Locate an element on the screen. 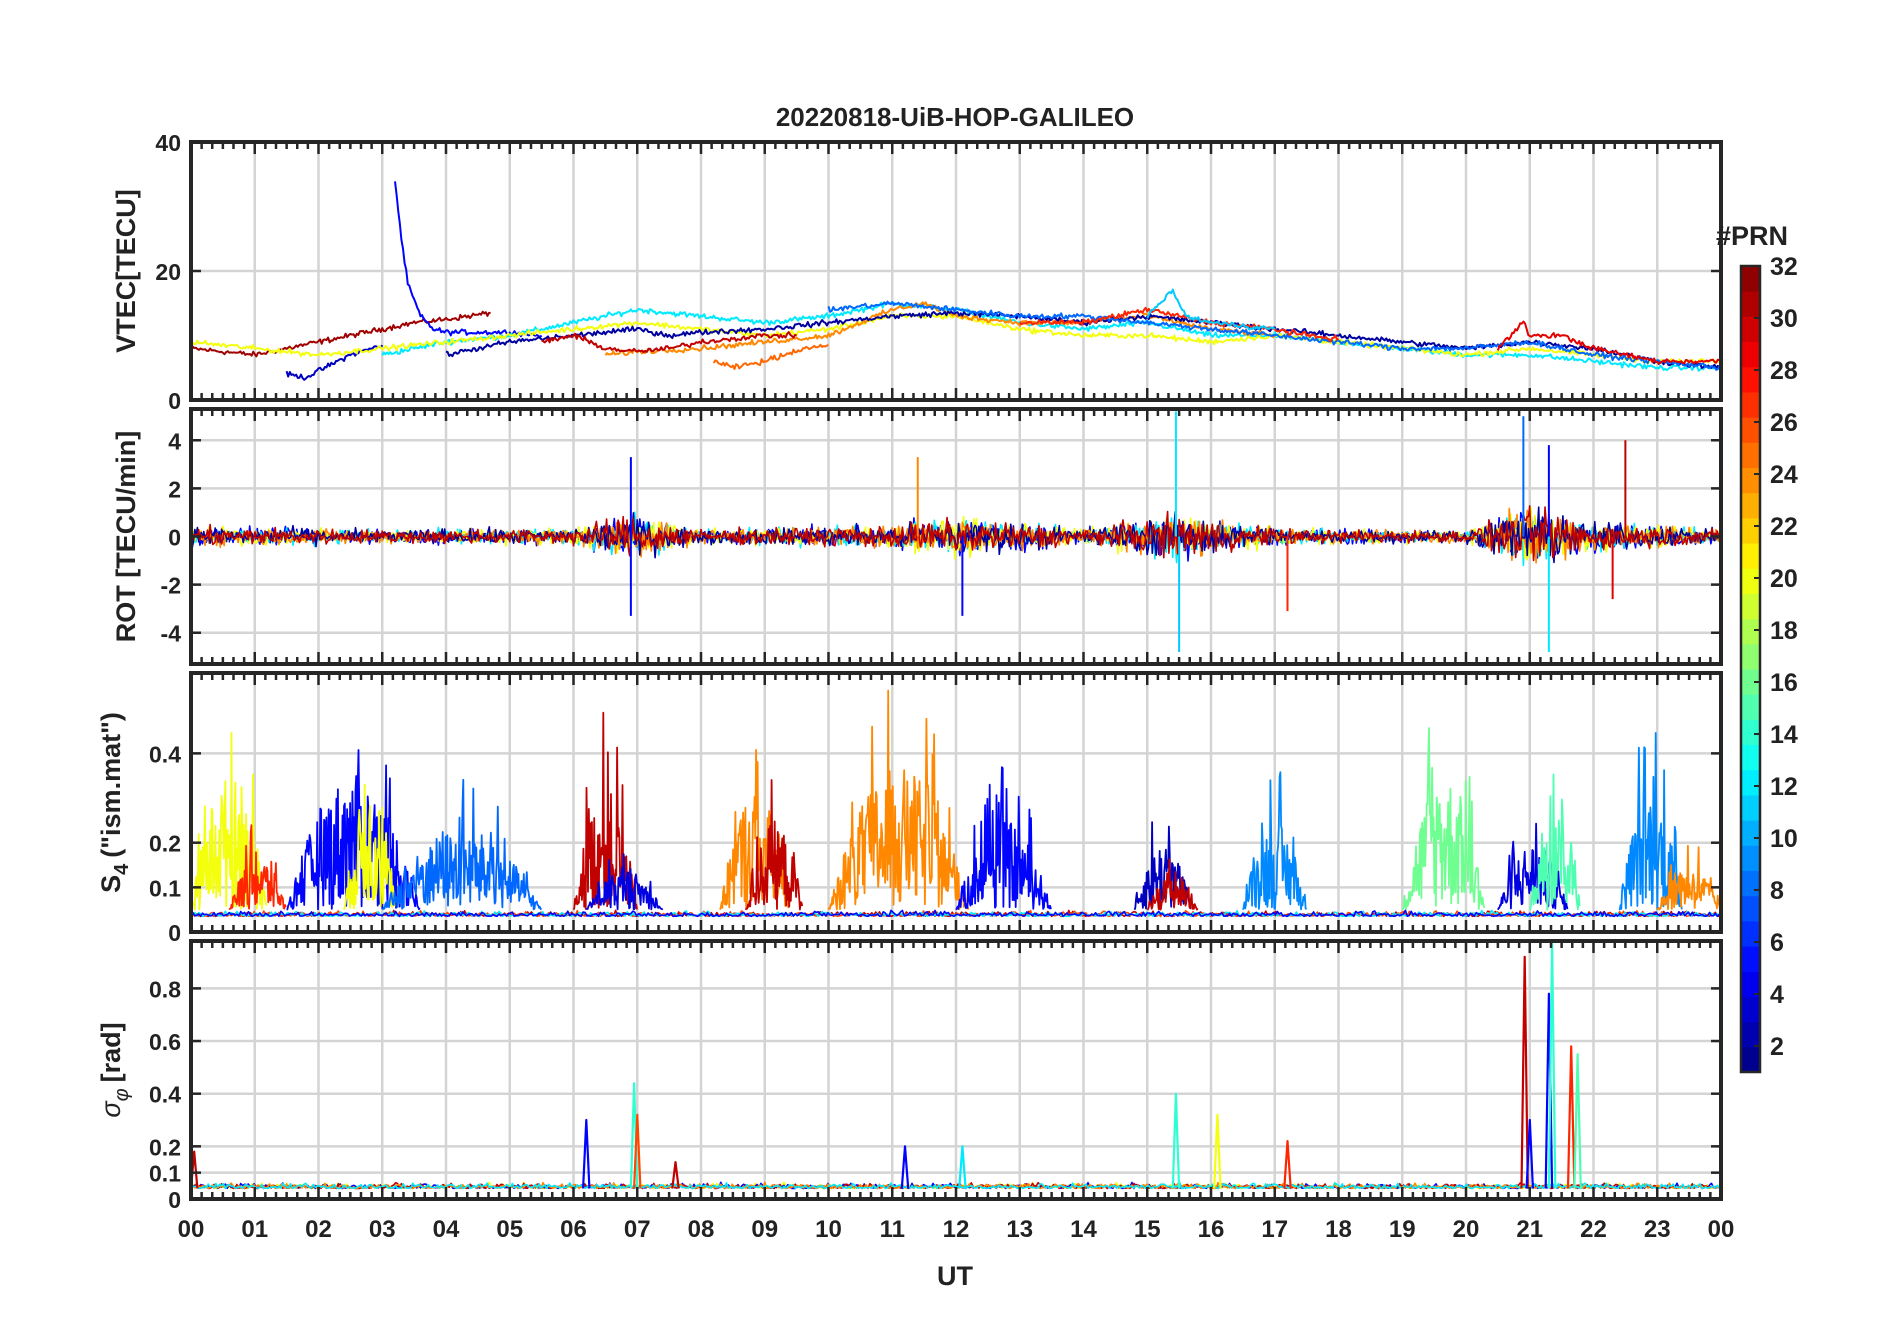 The width and height of the screenshot is (1902, 1330). y-axis-label: S4("ism.mat") is located at coordinates (114, 802).